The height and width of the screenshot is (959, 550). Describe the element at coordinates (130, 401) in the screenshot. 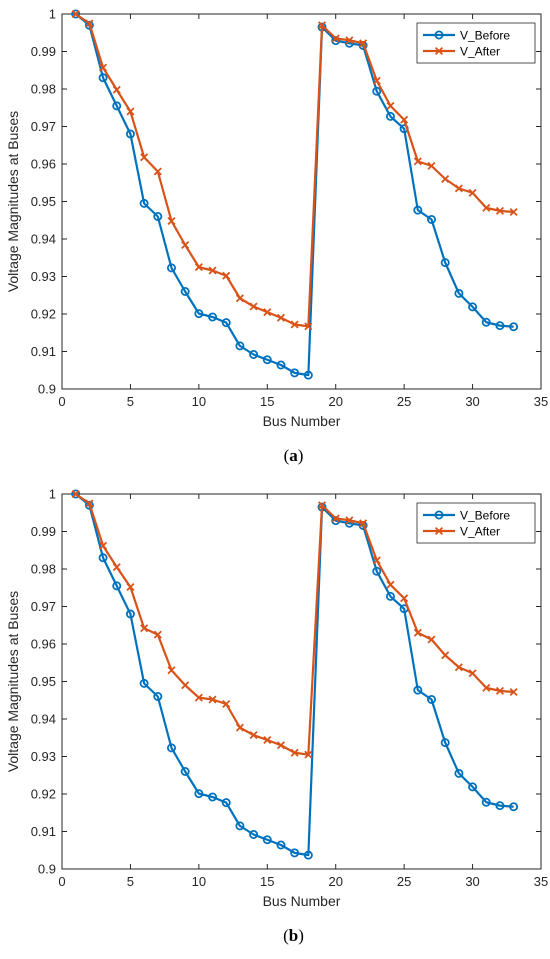

I see `x-tick-label: 5` at that location.